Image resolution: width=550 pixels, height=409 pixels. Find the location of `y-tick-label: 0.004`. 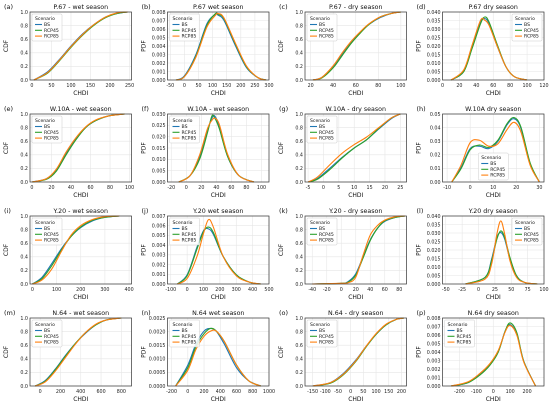

y-tick-label: 0.004 is located at coordinates (159, 246).